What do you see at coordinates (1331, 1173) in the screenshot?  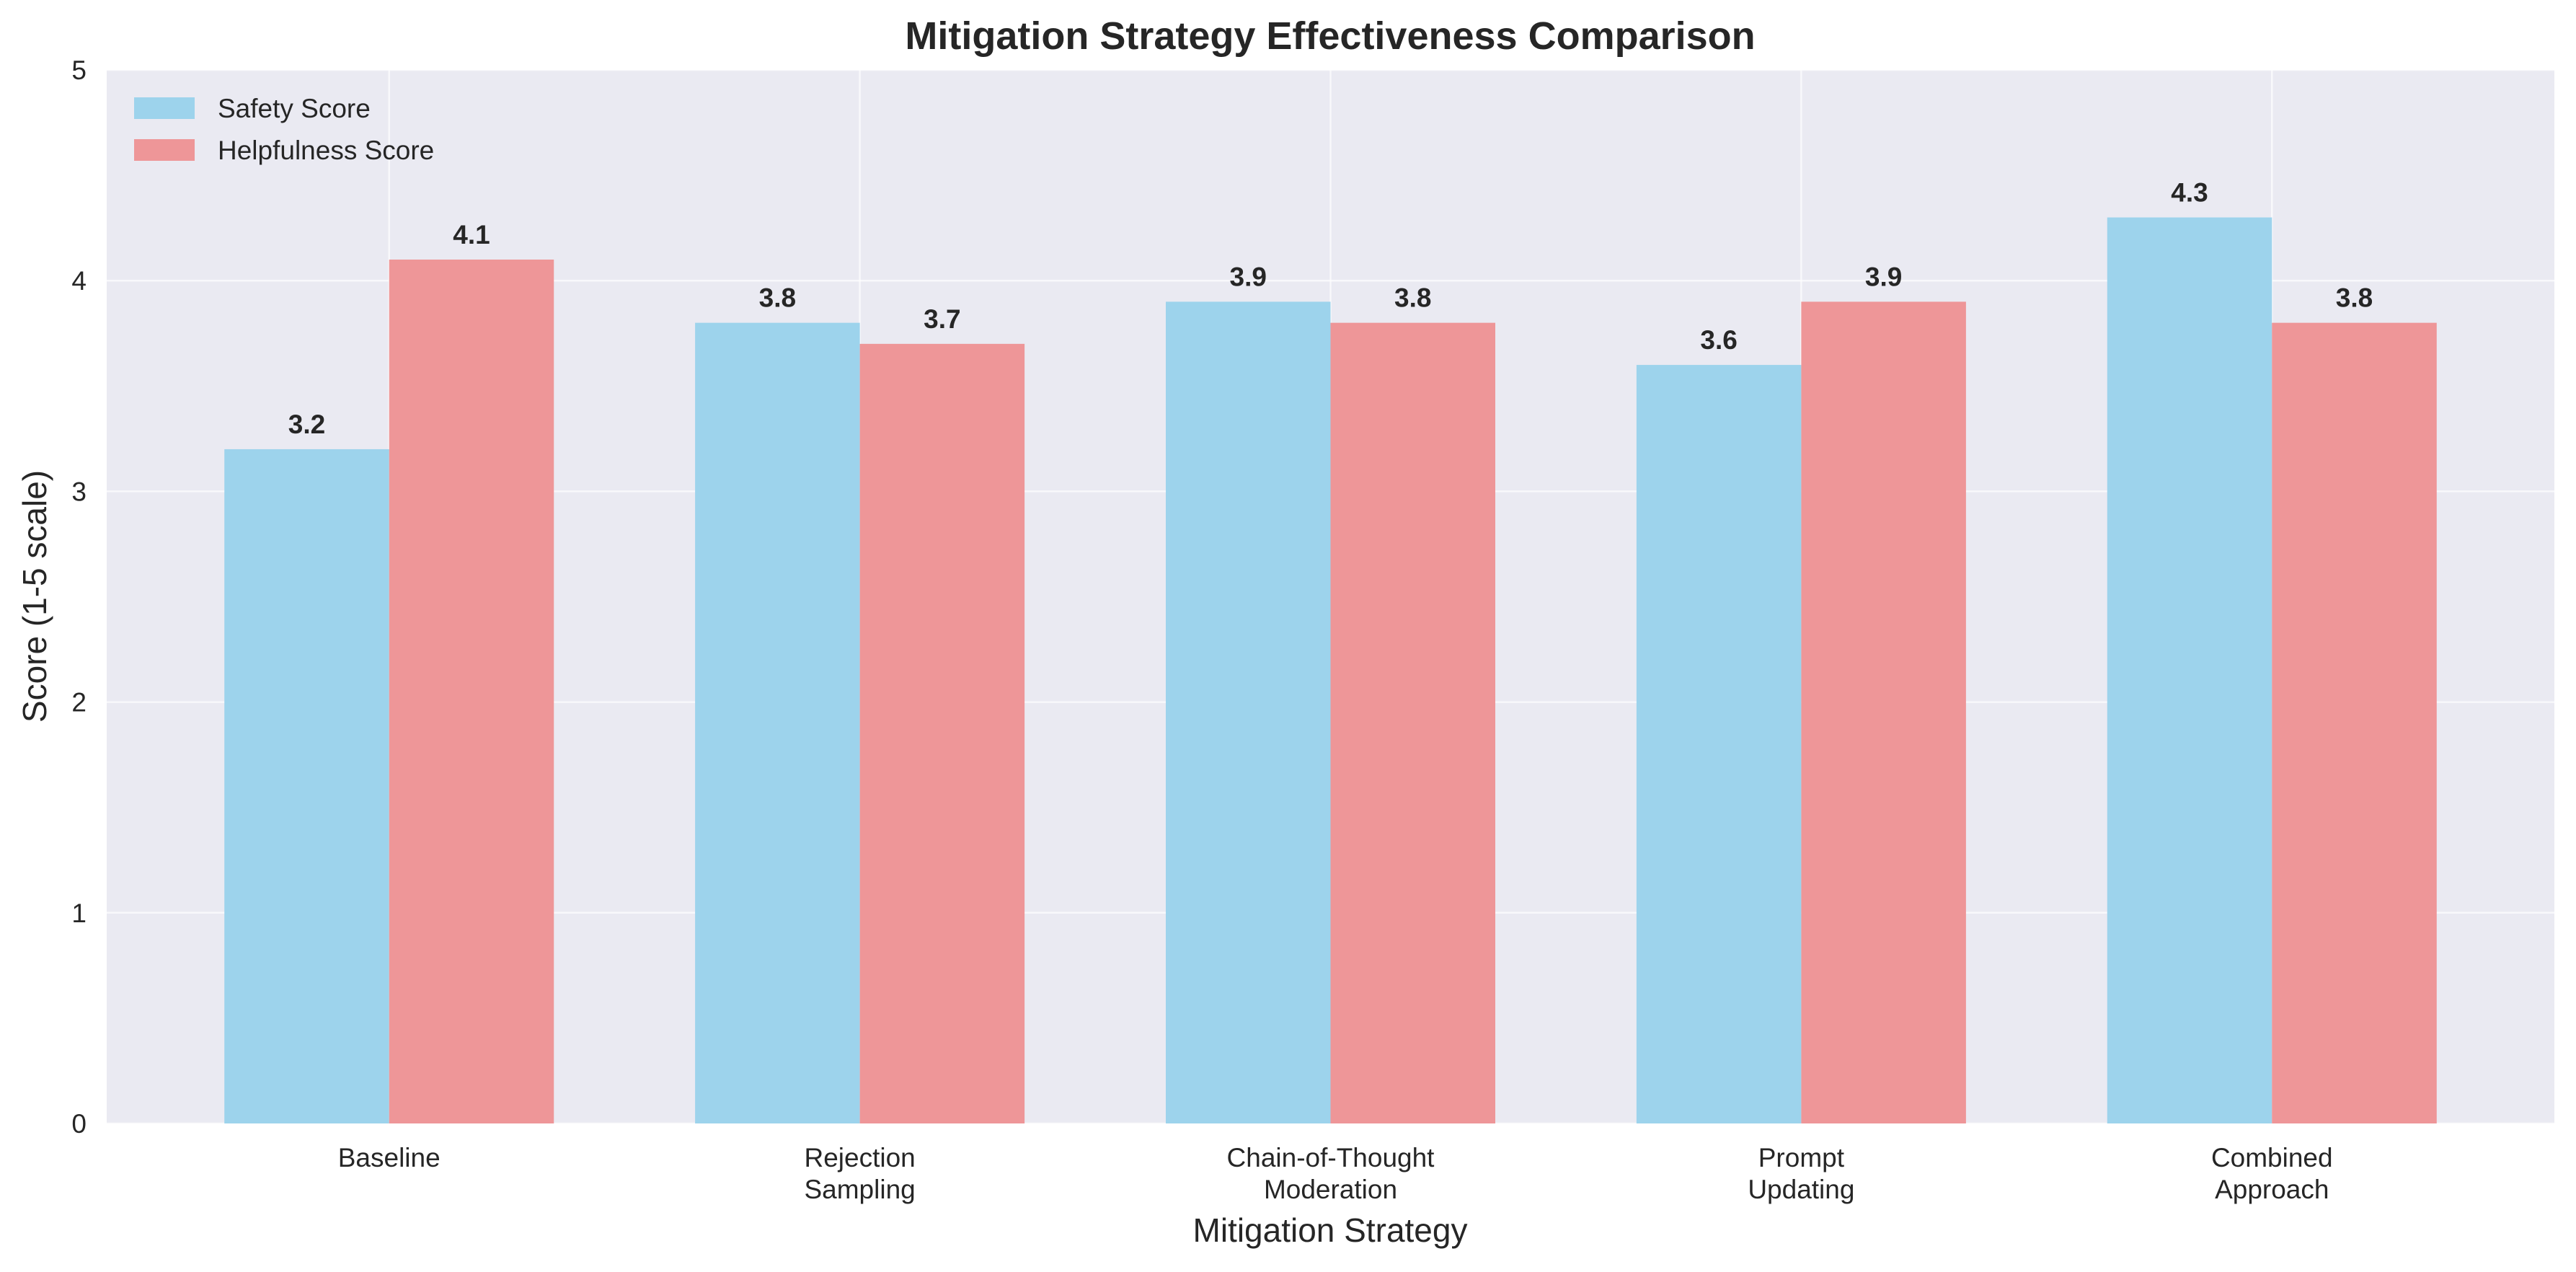 I see `x-tick-label: Chain-of-Thought Moderation` at bounding box center [1331, 1173].